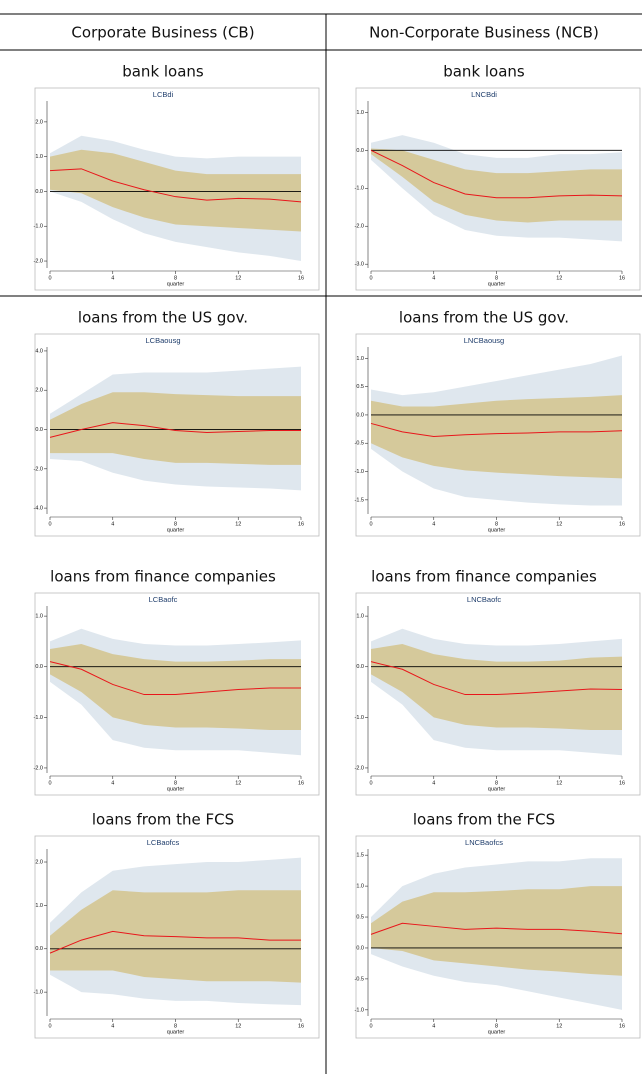 The image size is (642, 1074). Describe the element at coordinates (484, 33) in the screenshot. I see `column-header: Non-Corporate Business (NCB)` at that location.